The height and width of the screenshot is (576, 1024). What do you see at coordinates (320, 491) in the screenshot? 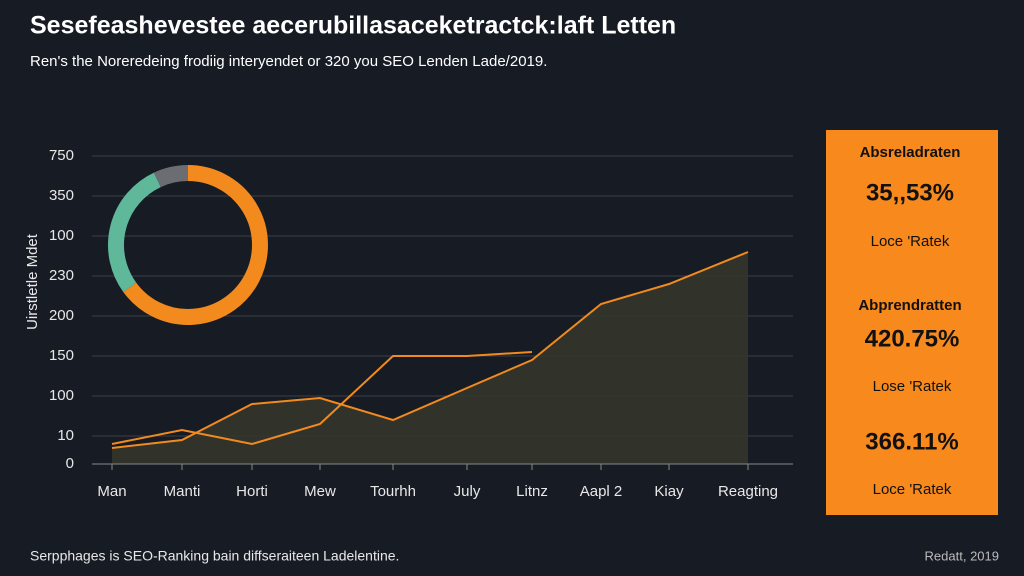
I see `x-tick-label: Mew` at bounding box center [320, 491].